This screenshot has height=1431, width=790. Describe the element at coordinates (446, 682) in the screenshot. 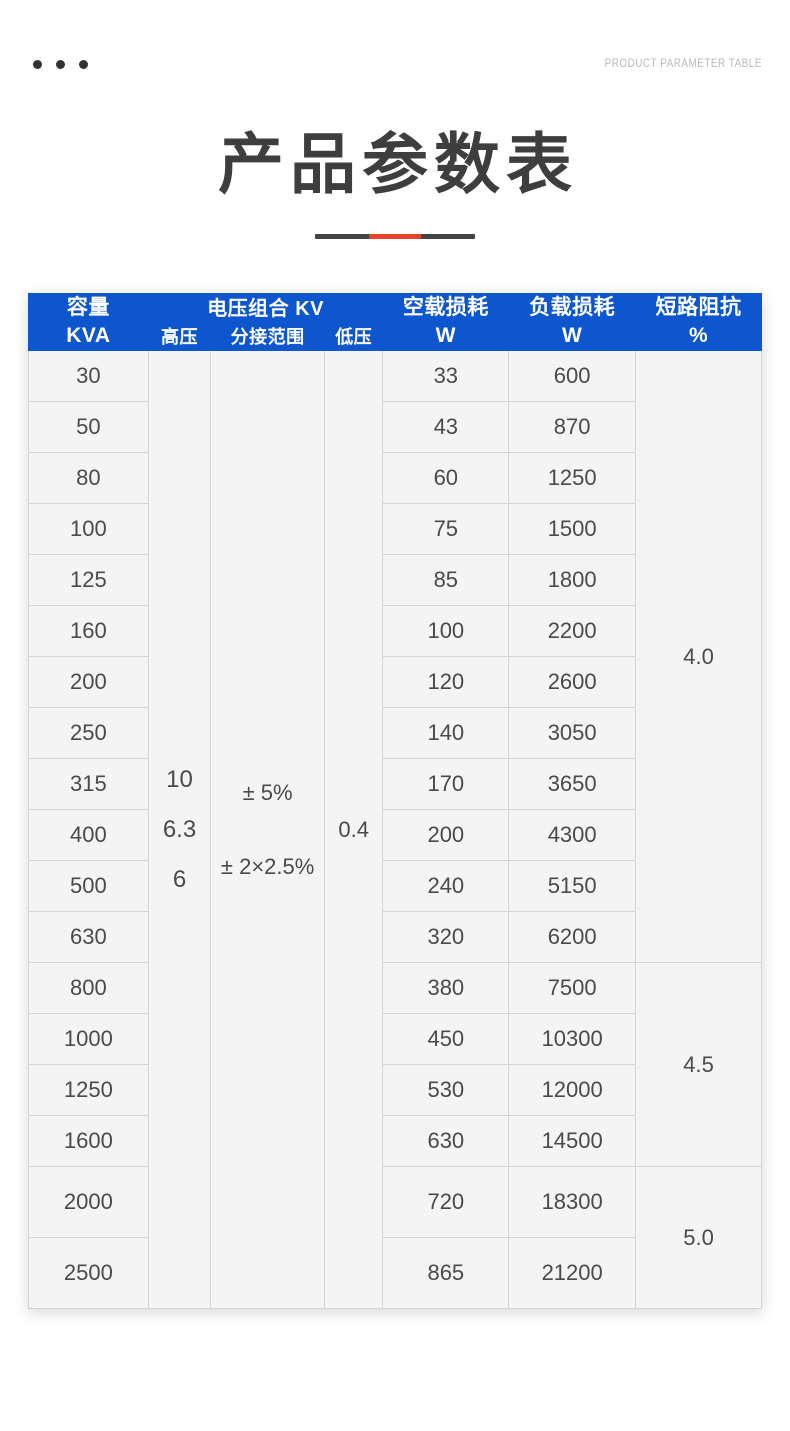

I see `cell-no-load-loss: 120` at that location.